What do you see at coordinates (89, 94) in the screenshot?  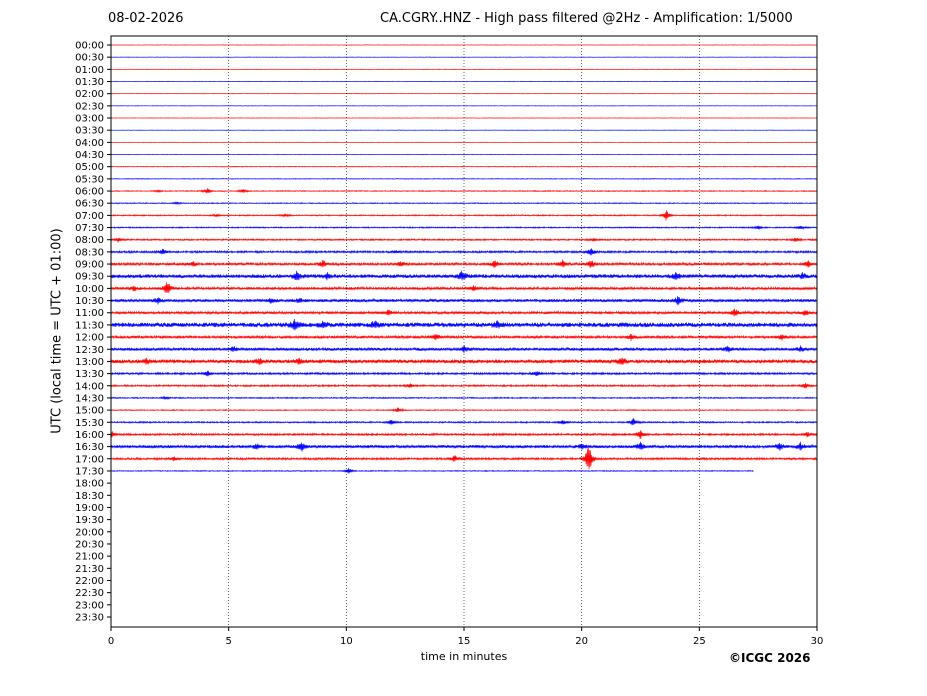 I see `y-tick-label: 02:00` at bounding box center [89, 94].